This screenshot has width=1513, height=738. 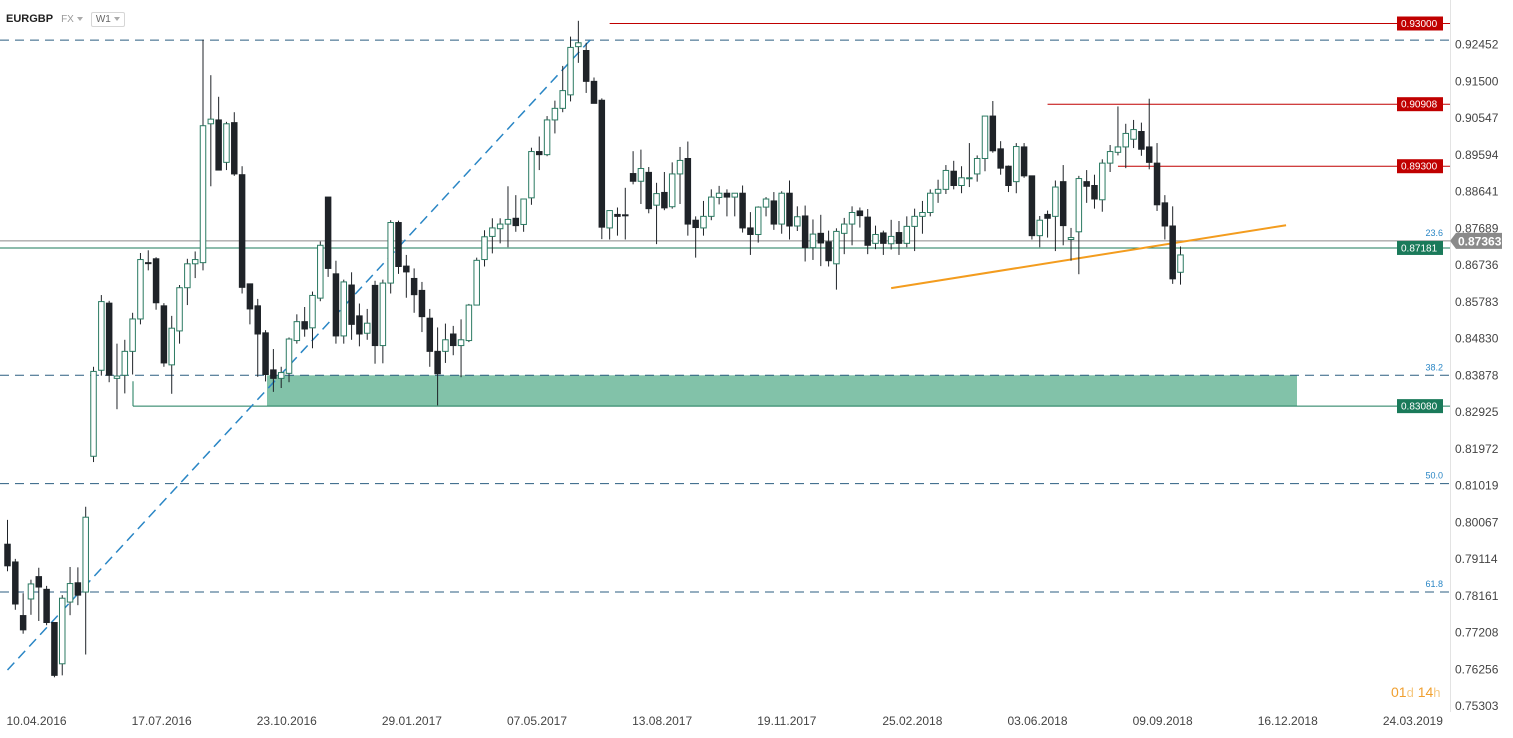 I want to click on timeframe-dropdown: W1, so click(x=107, y=19).